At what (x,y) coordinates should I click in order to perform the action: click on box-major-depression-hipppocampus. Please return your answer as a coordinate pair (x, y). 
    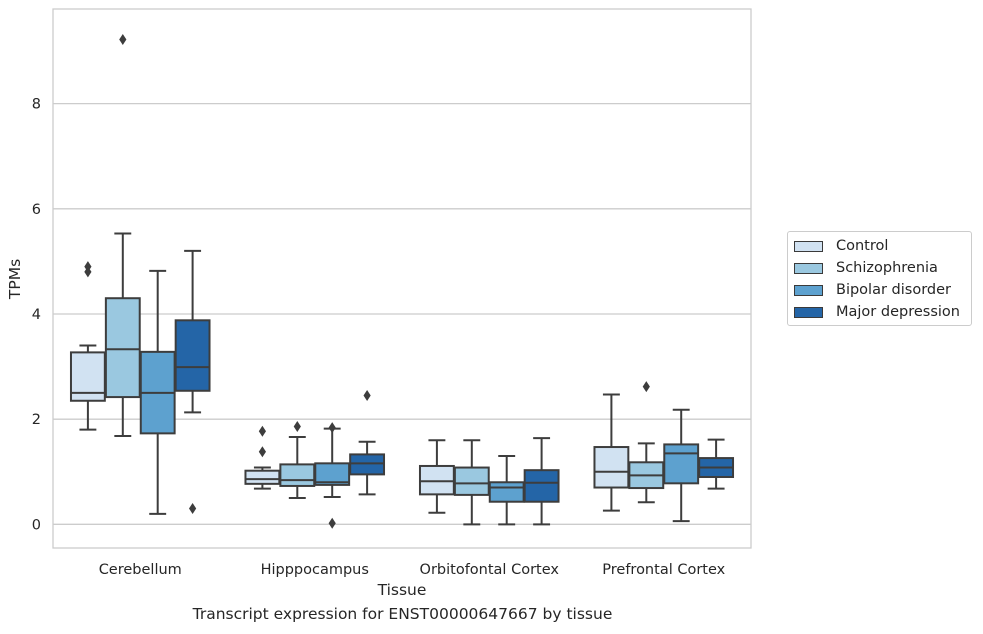
    Looking at the image, I should click on (367, 443).